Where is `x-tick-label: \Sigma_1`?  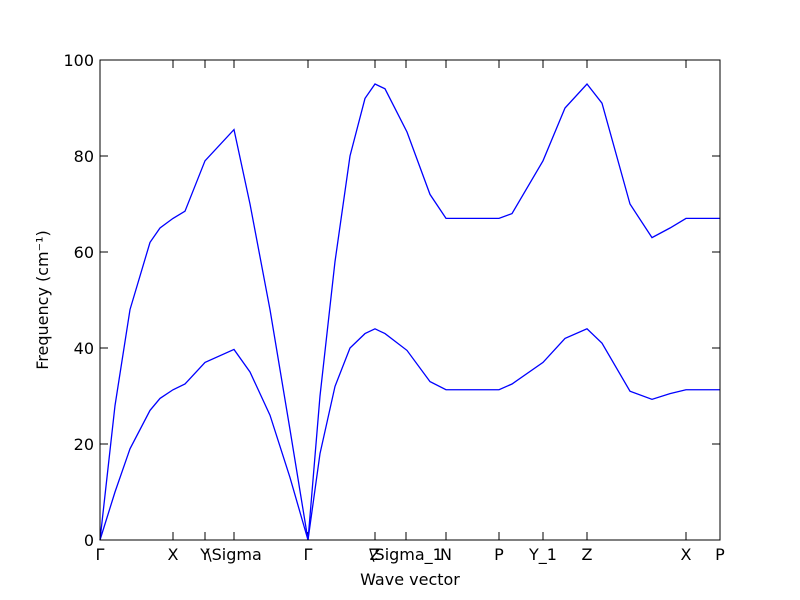 x-tick-label: \Sigma_1 is located at coordinates (406, 555).